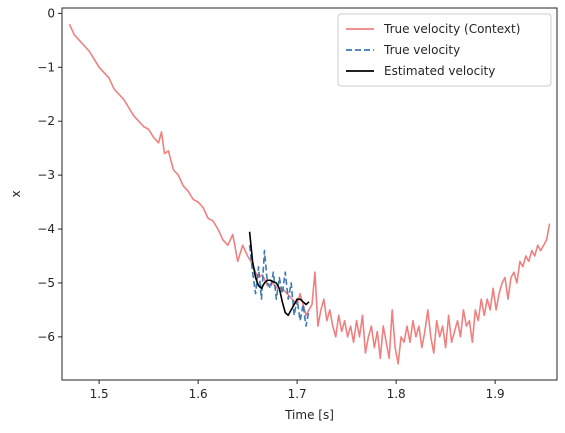  What do you see at coordinates (99, 394) in the screenshot?
I see `x-tick-label: 1.5` at bounding box center [99, 394].